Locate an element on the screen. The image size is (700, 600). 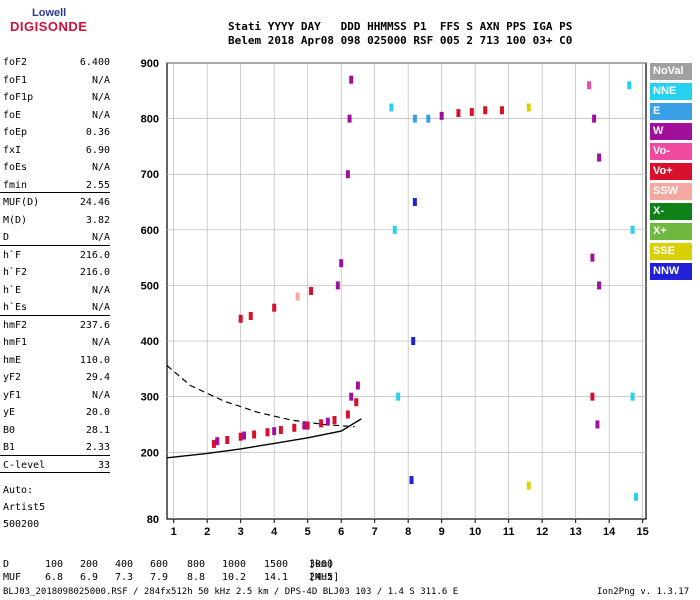
x-tick-label: 9 is located at coordinates (442, 532).